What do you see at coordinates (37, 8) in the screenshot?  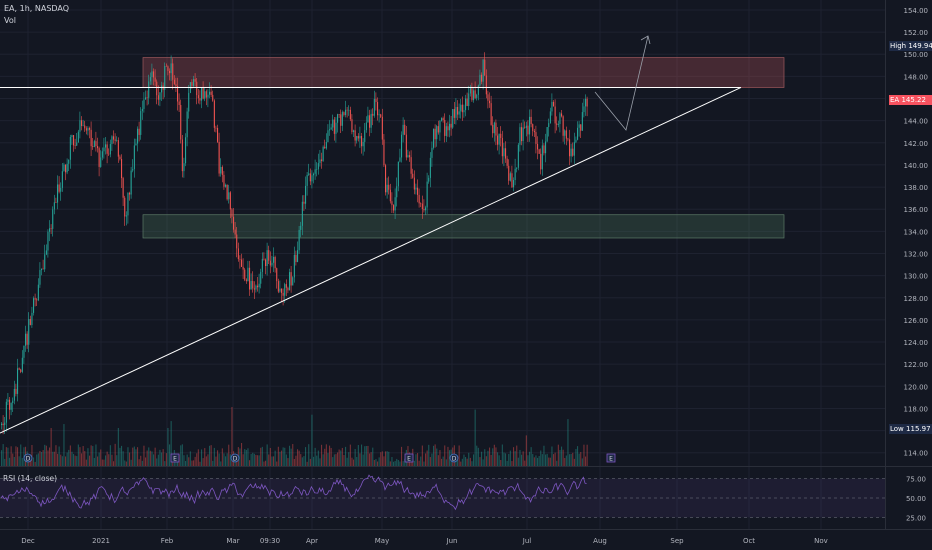 I see `symbol-title: EA, 1h, NASDAQ` at bounding box center [37, 8].